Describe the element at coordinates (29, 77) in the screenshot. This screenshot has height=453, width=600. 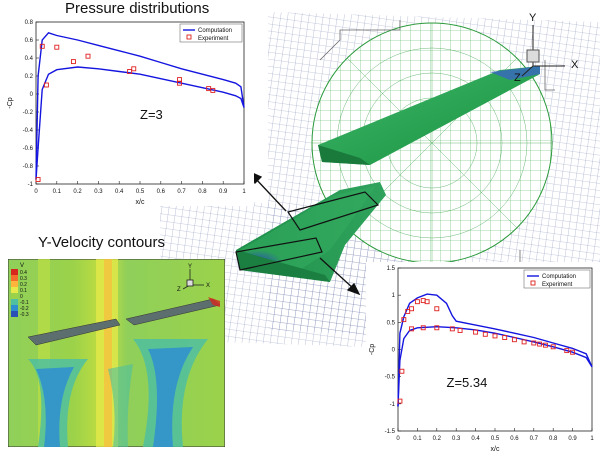
I see `y-tick-label: 0.2` at that location.